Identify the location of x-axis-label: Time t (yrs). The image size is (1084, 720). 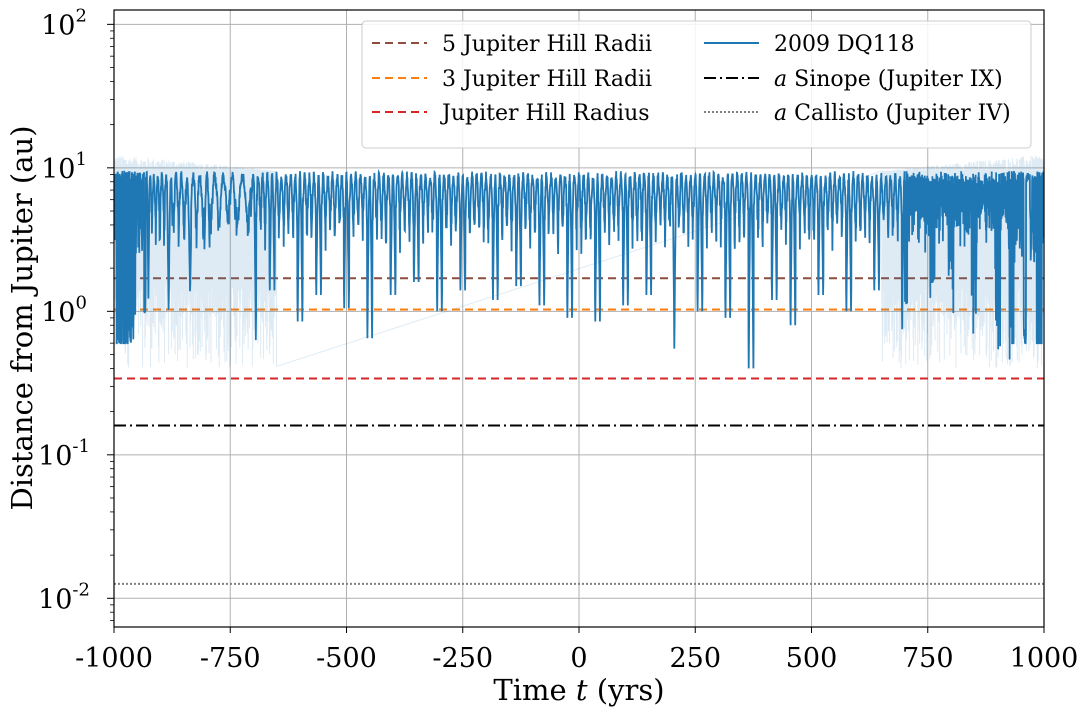
(578, 690).